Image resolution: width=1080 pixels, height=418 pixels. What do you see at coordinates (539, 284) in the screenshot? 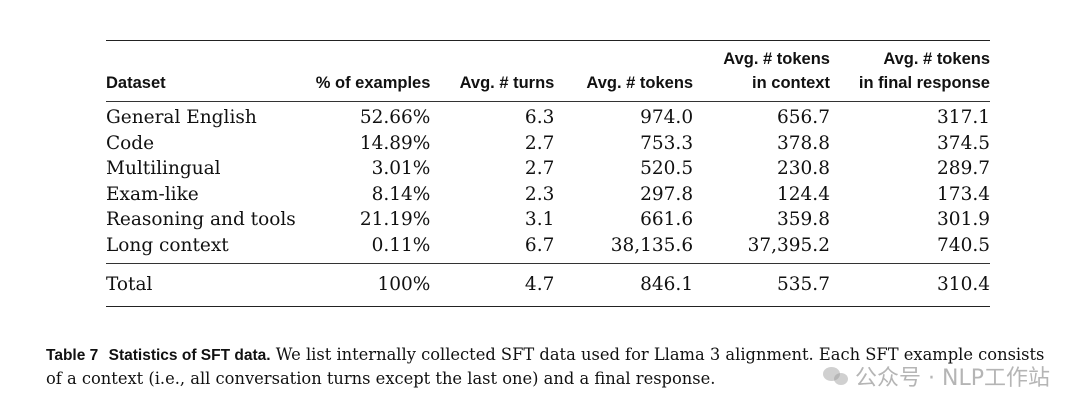
I see `cell-total-turns: 4.7` at bounding box center [539, 284].